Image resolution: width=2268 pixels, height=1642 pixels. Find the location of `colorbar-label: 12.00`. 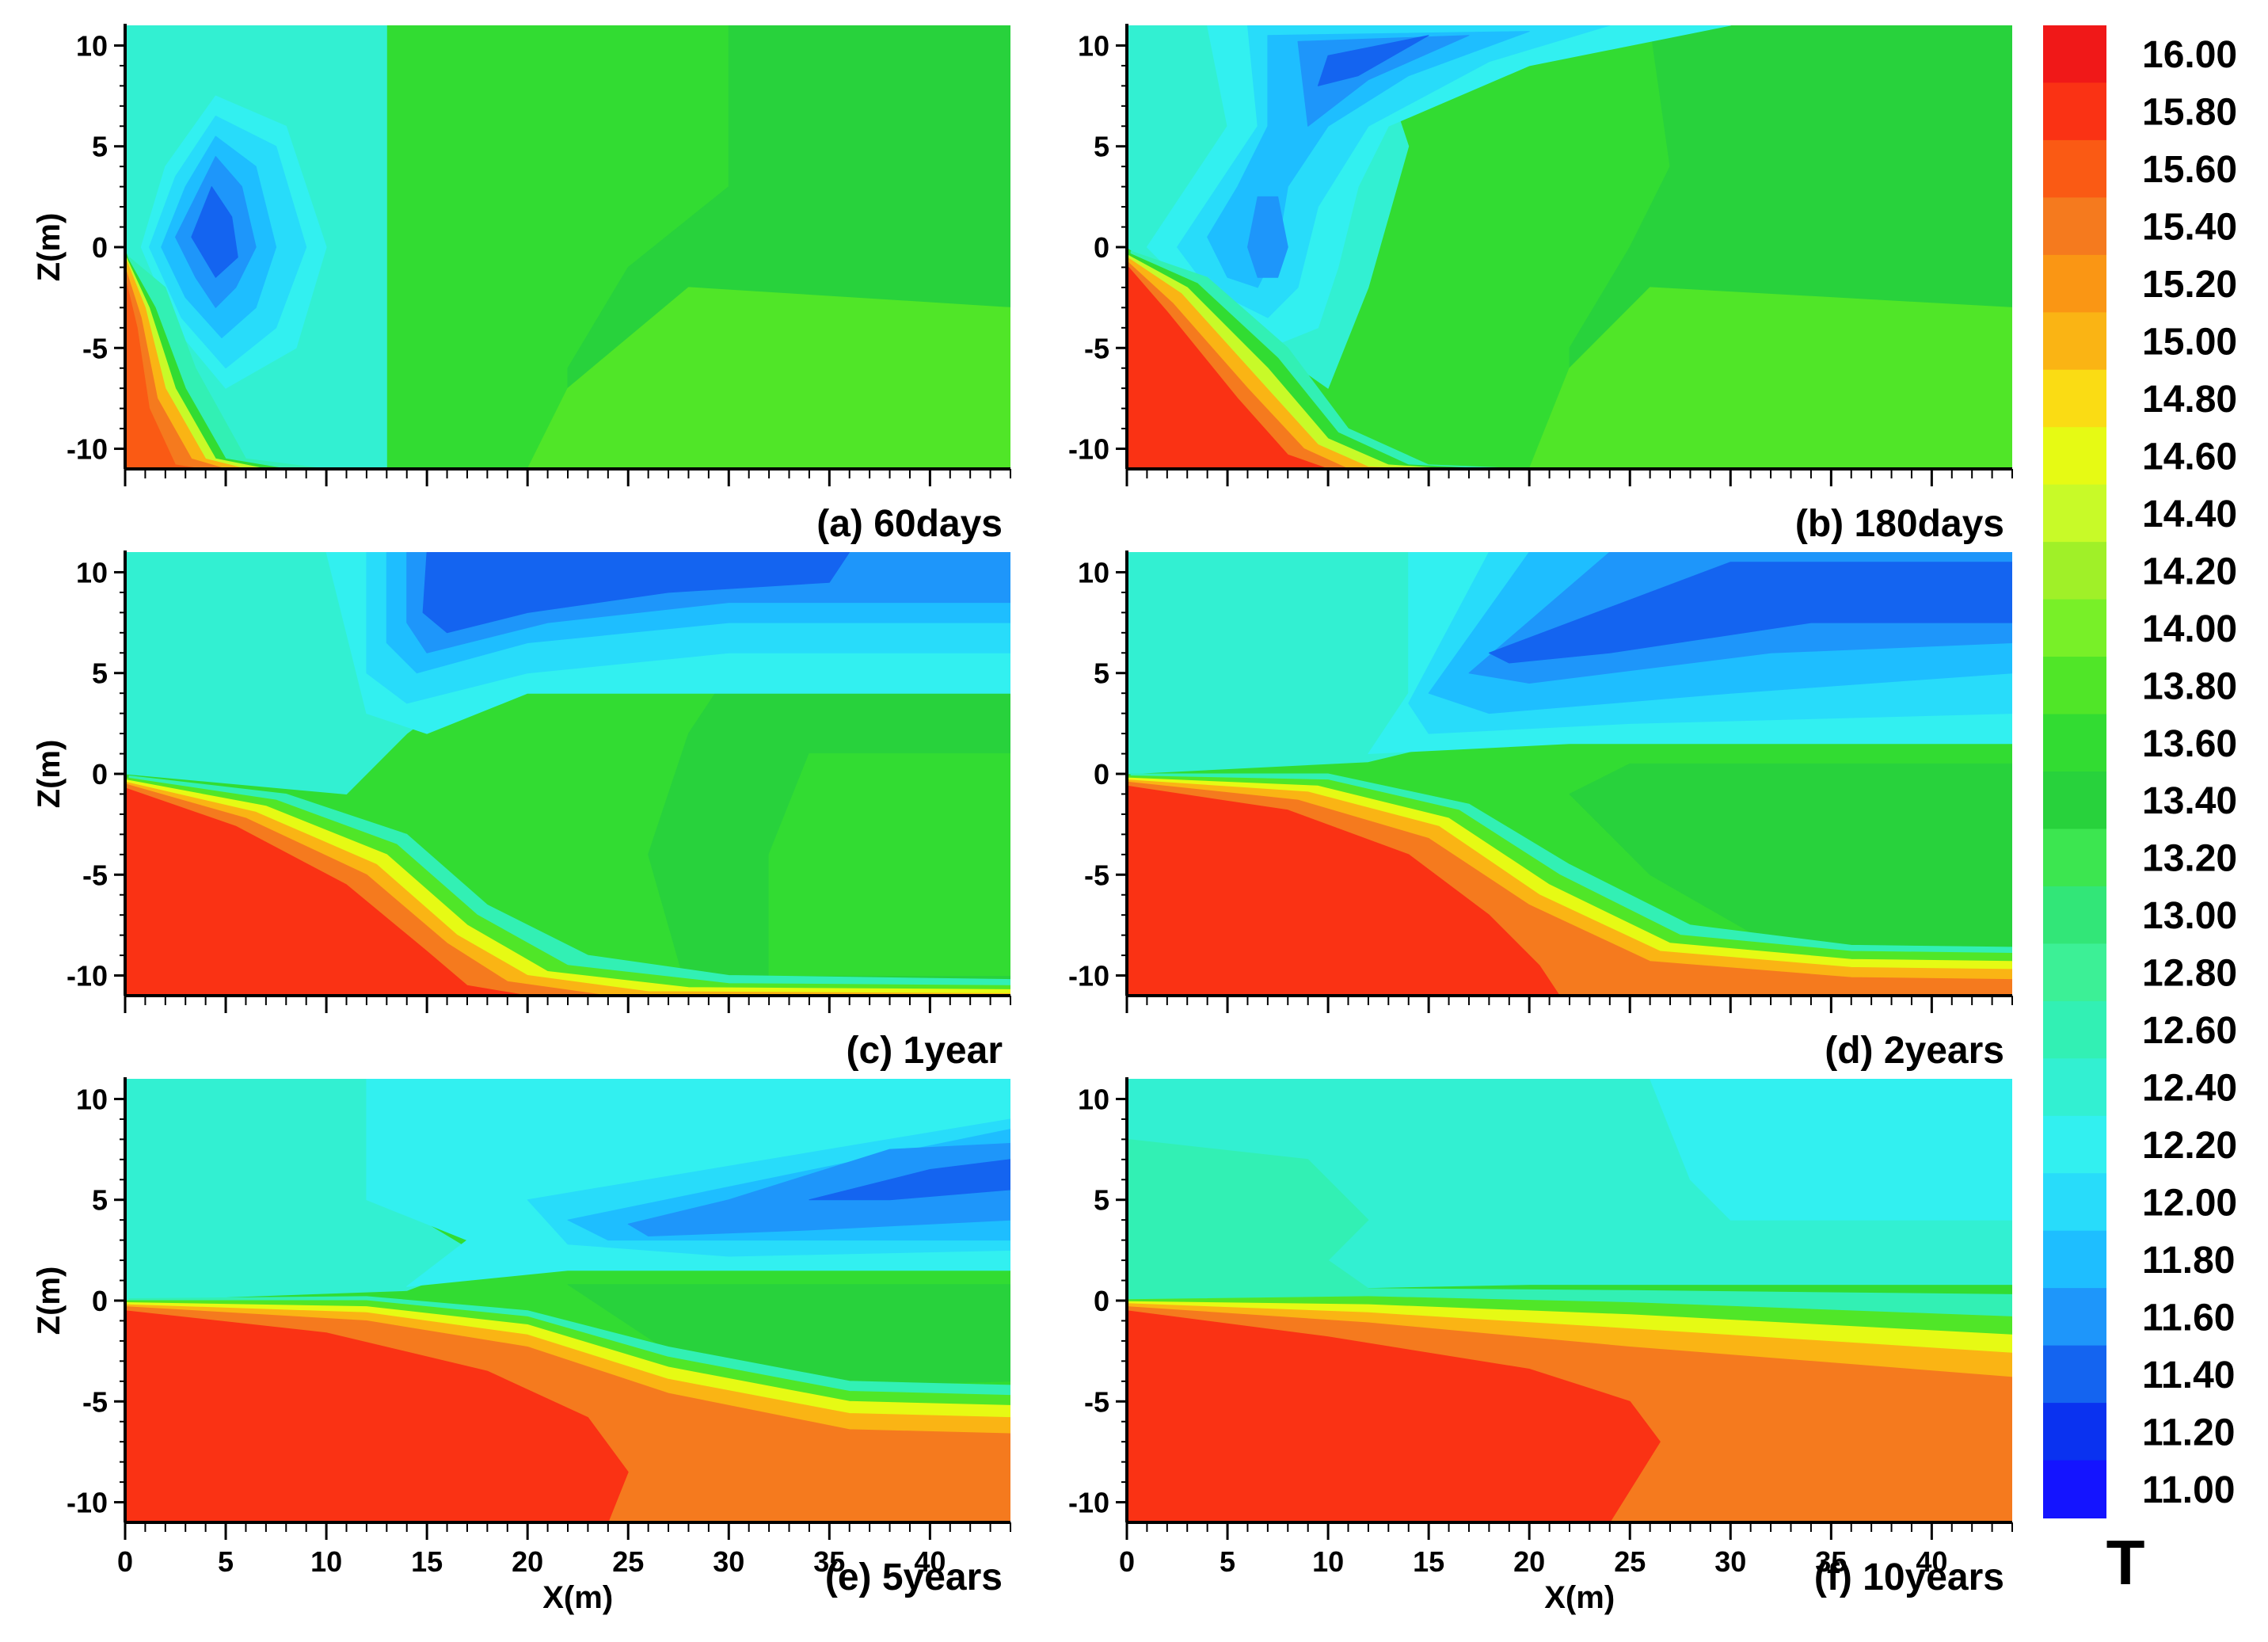

colorbar-label: 12.00 is located at coordinates (2189, 1203).